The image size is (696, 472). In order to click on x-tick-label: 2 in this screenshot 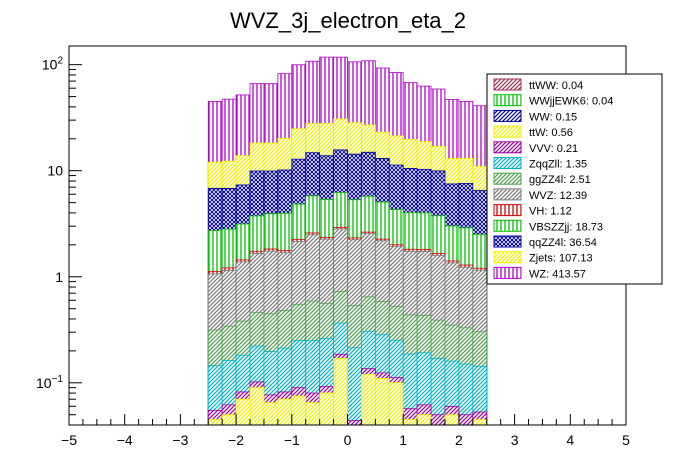, I will do `click(459, 440)`.